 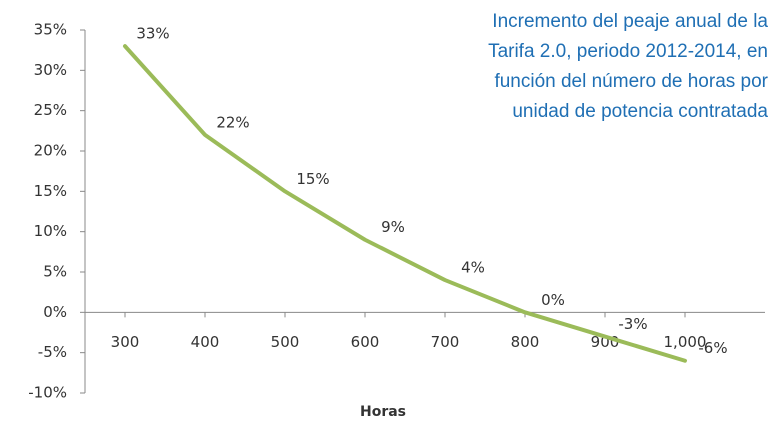 What do you see at coordinates (445, 342) in the screenshot?
I see `x-tick-label: 700` at bounding box center [445, 342].